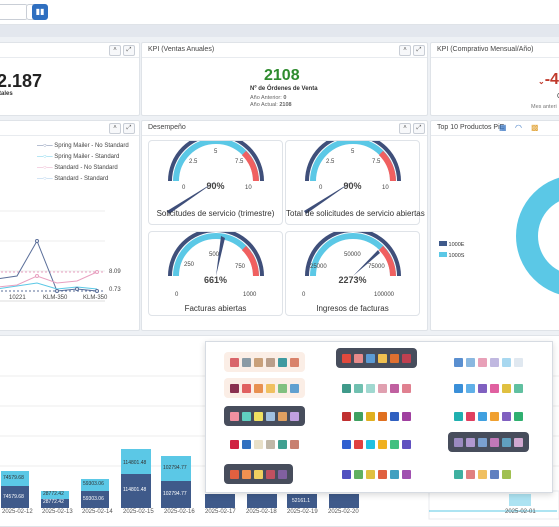 The width and height of the screenshot is (559, 527). Describe the element at coordinates (57, 512) in the screenshot. I see `x-date-label: 2025-02-13` at that location.